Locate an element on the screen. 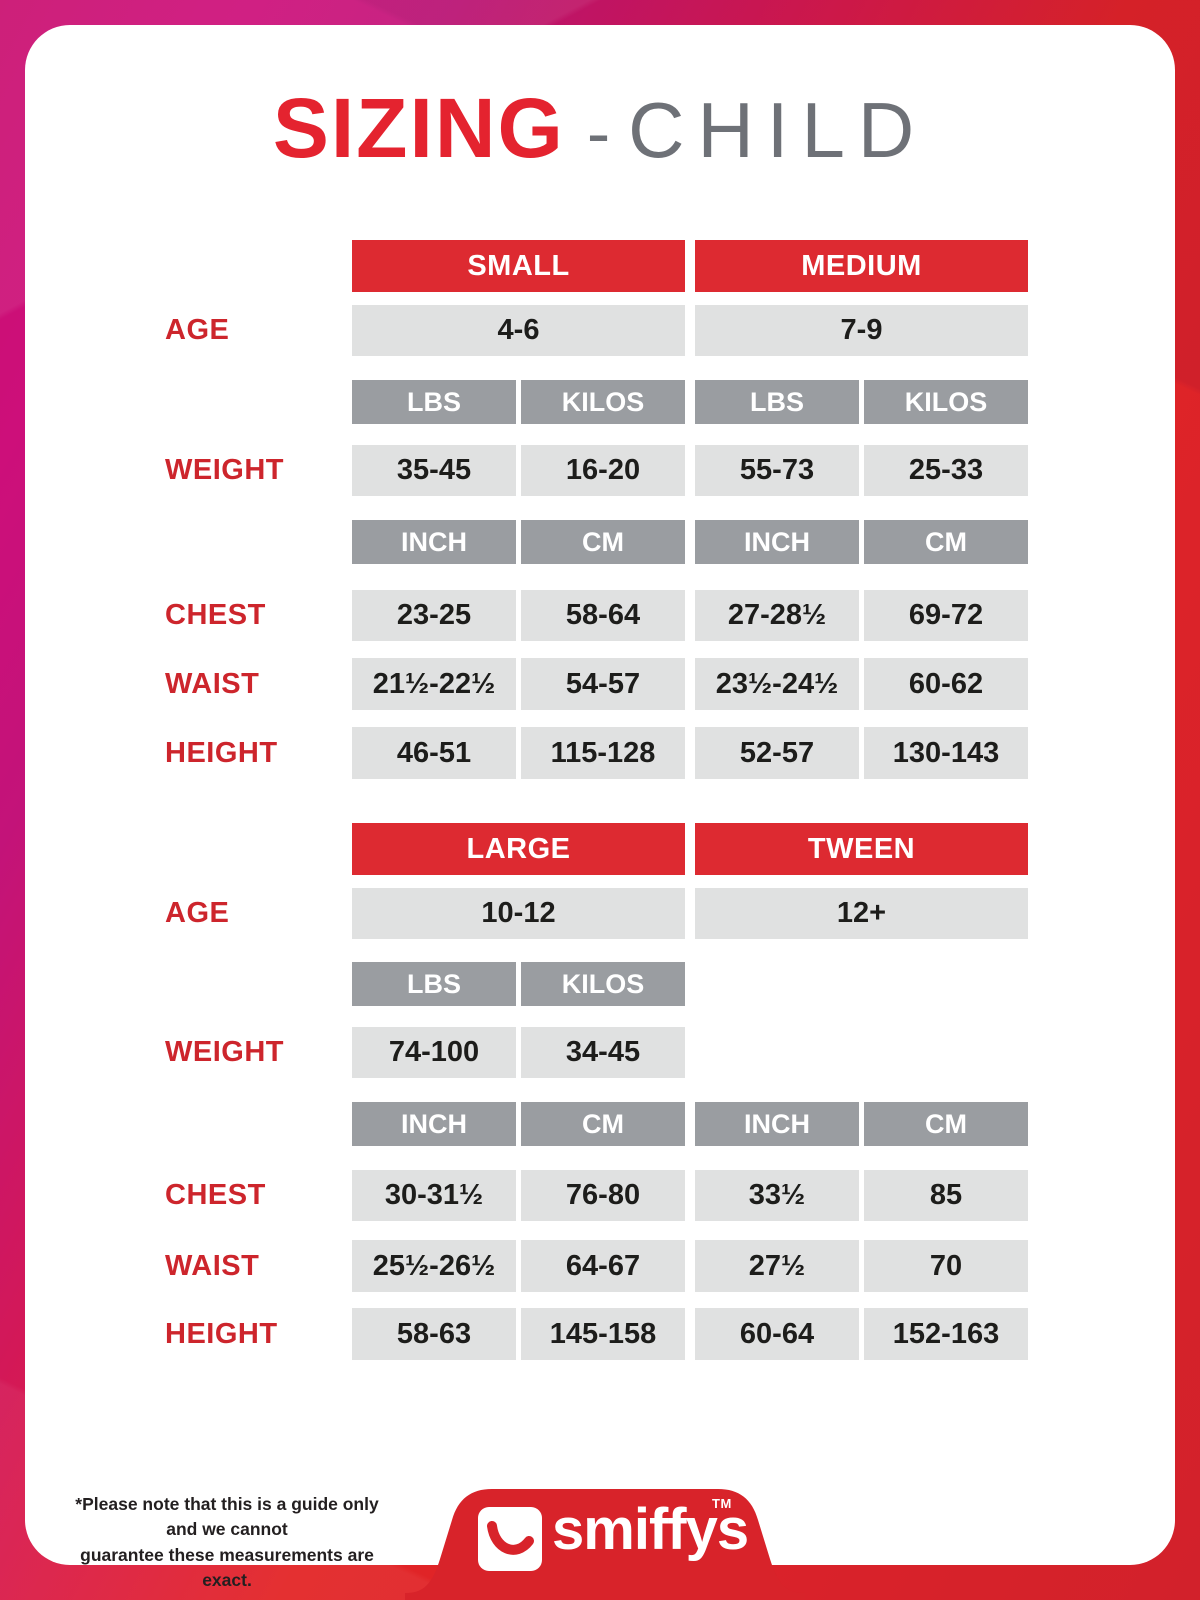 This screenshot has height=1600, width=1200. disclaimer-line-2: guarantee these measurements are exact. is located at coordinates (227, 1567).